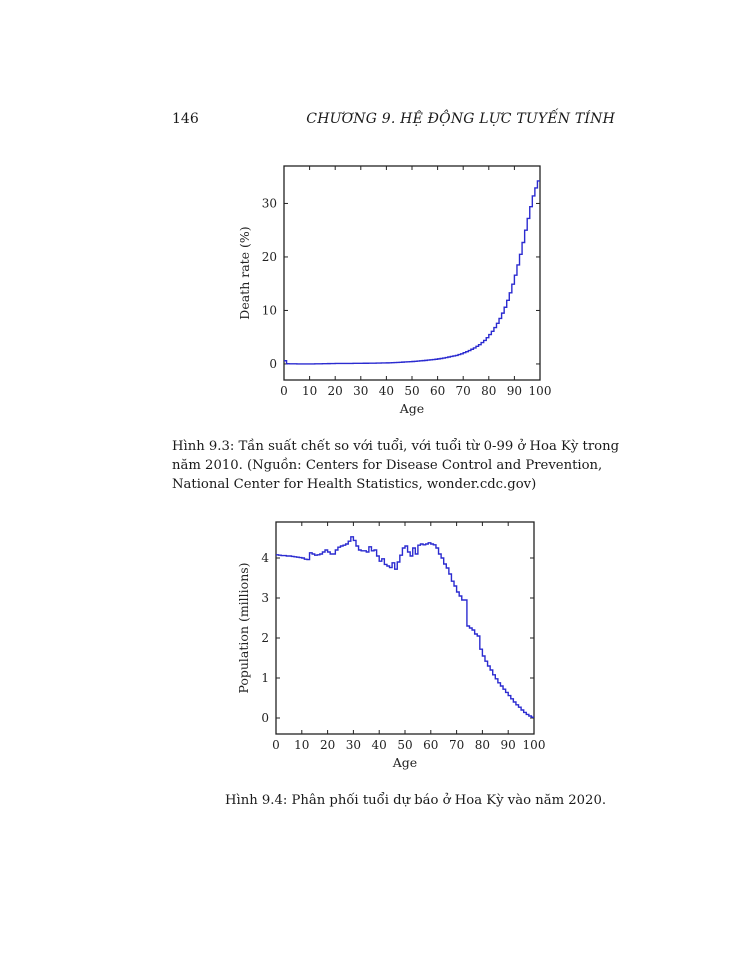  What do you see at coordinates (244, 272) in the screenshot?
I see `y-axis-label: Death rate (%)` at bounding box center [244, 272].